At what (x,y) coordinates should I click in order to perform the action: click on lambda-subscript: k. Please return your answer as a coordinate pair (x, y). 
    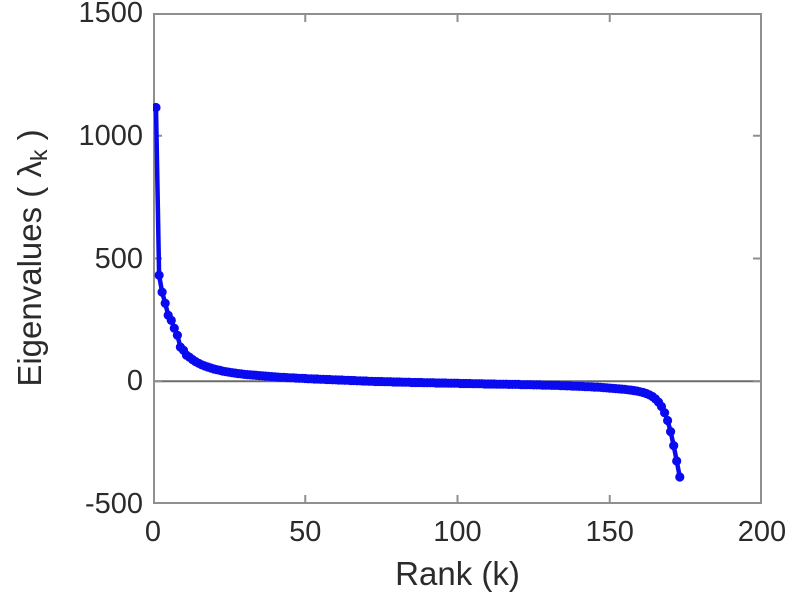
    Looking at the image, I should click on (39, 155).